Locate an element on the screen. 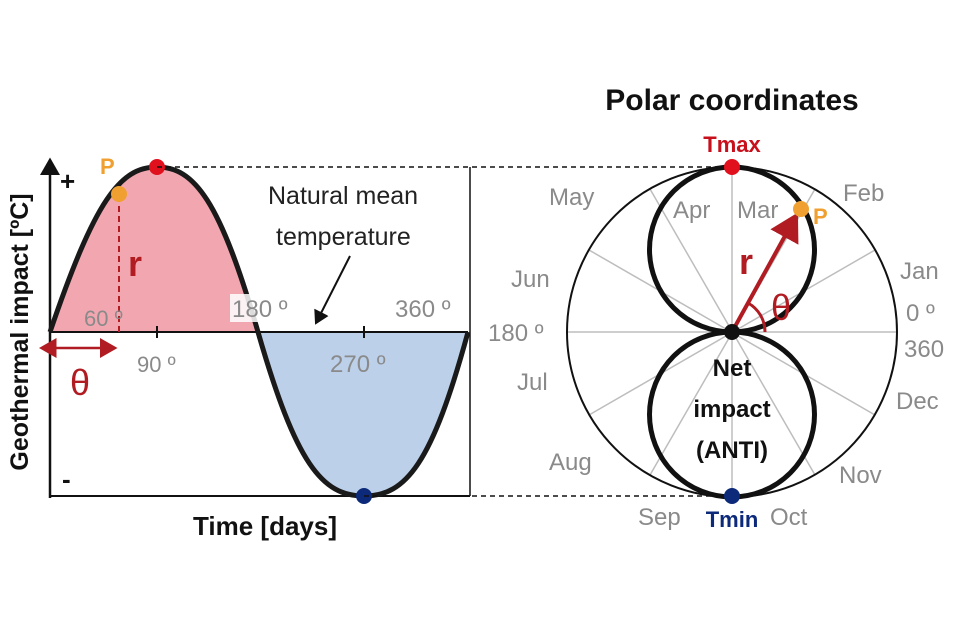  annotation-line1: Natural mean is located at coordinates (343, 196).